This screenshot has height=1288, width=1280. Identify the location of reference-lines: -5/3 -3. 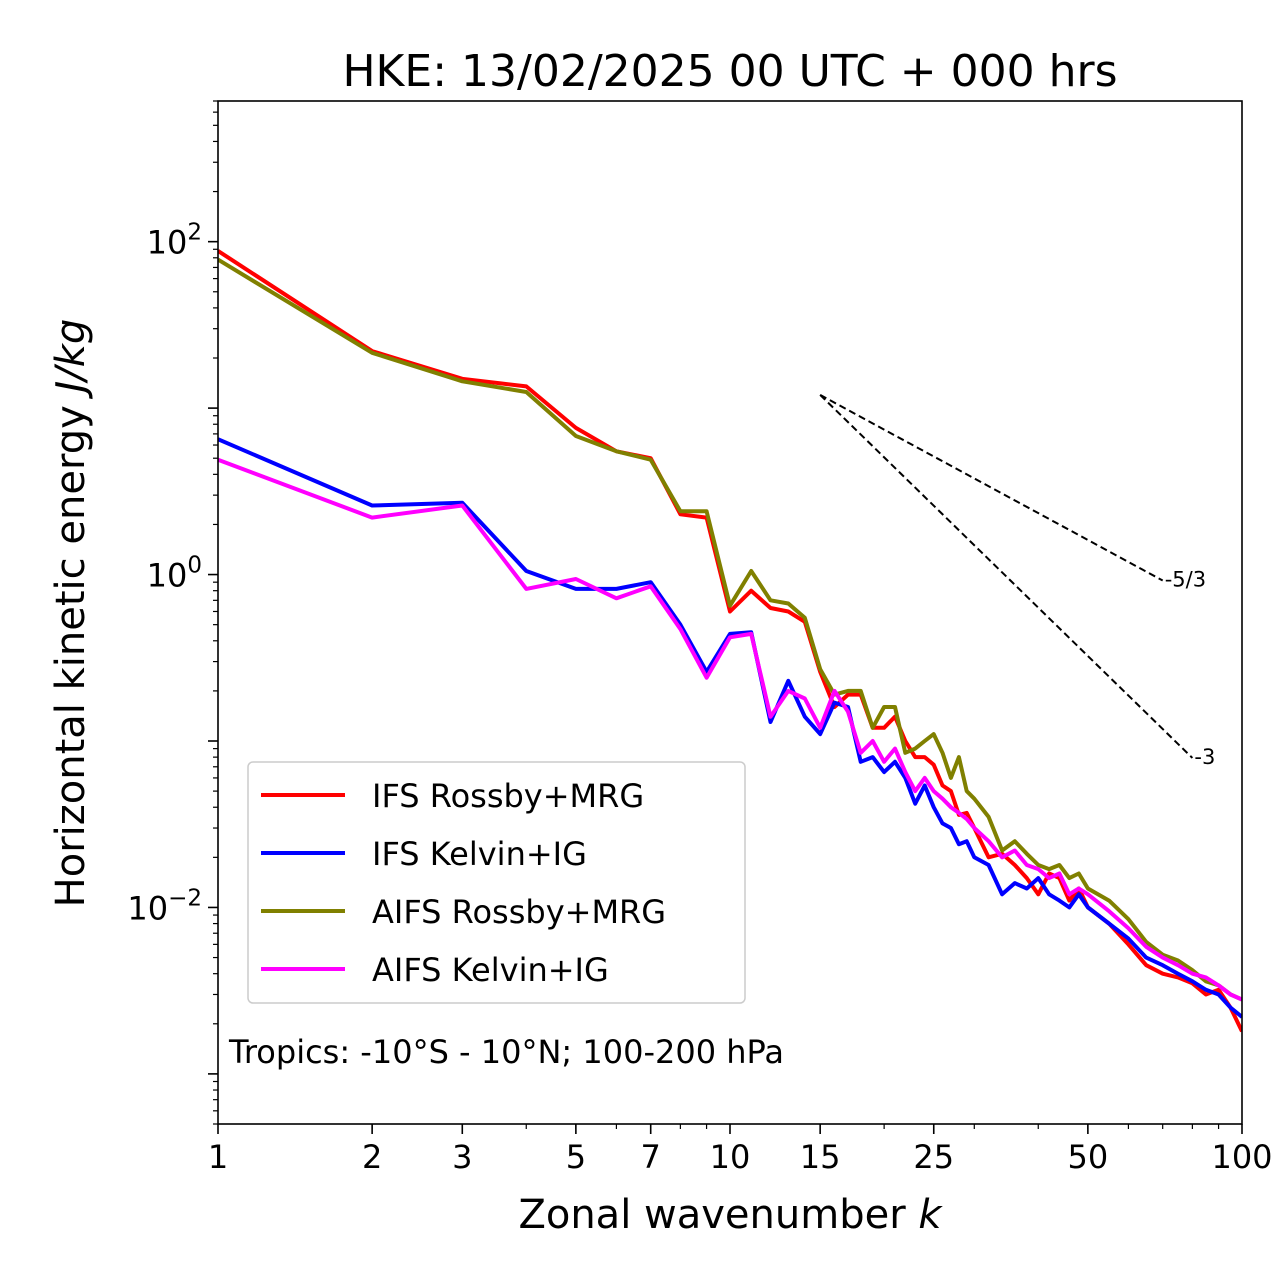
(1017, 581).